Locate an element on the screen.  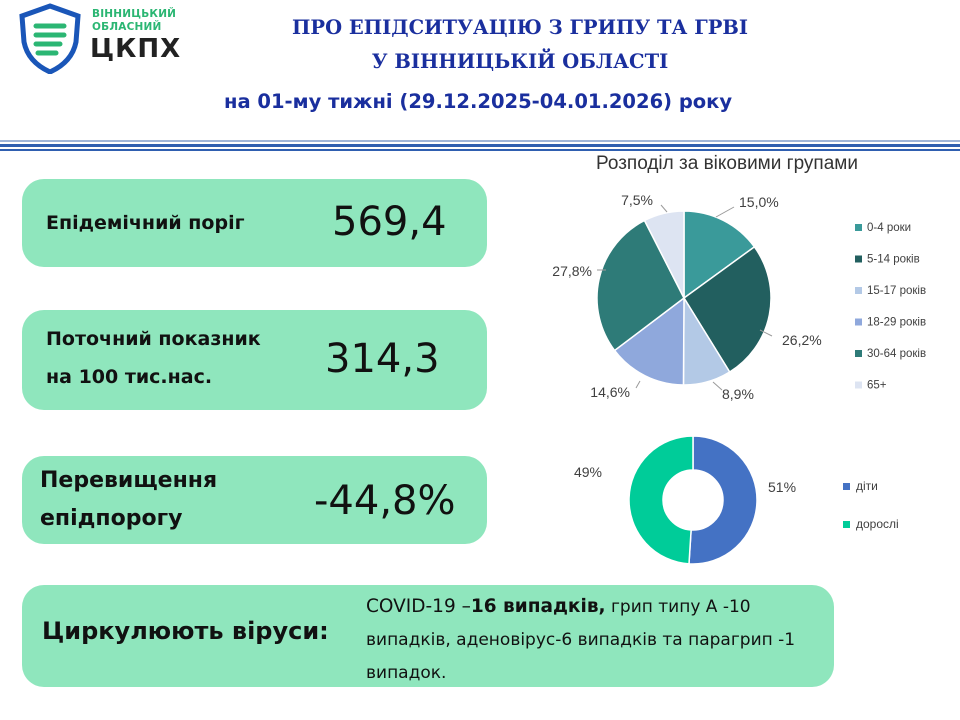
donut-legend-label: дорослі is located at coordinates (877, 524).